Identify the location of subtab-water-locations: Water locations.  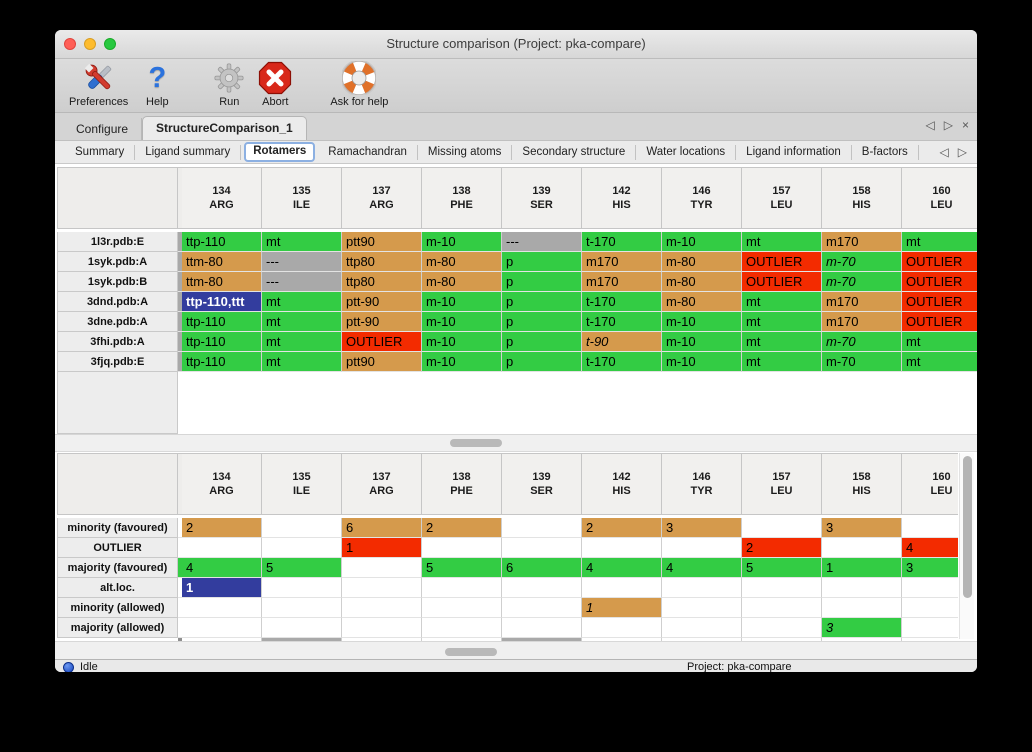
(686, 152).